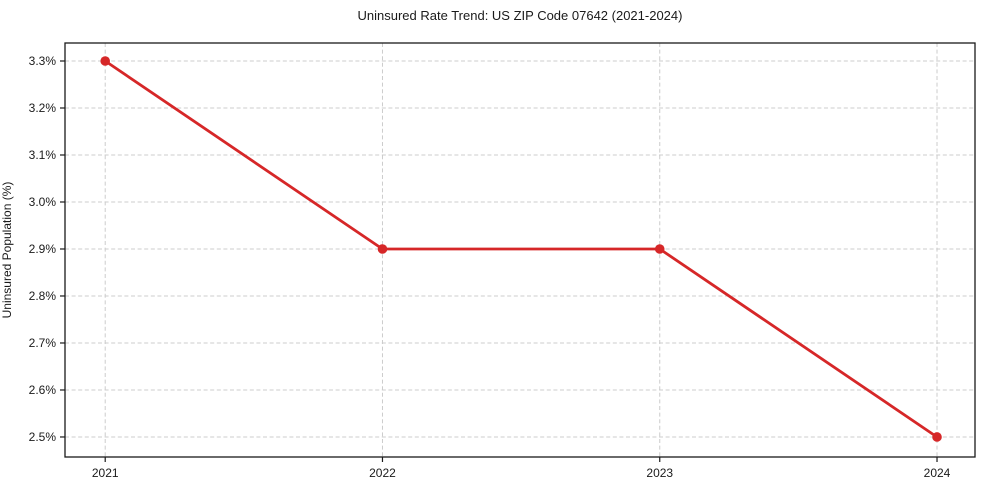  I want to click on y-axis-label: Uninsured Population (%), so click(7, 250).